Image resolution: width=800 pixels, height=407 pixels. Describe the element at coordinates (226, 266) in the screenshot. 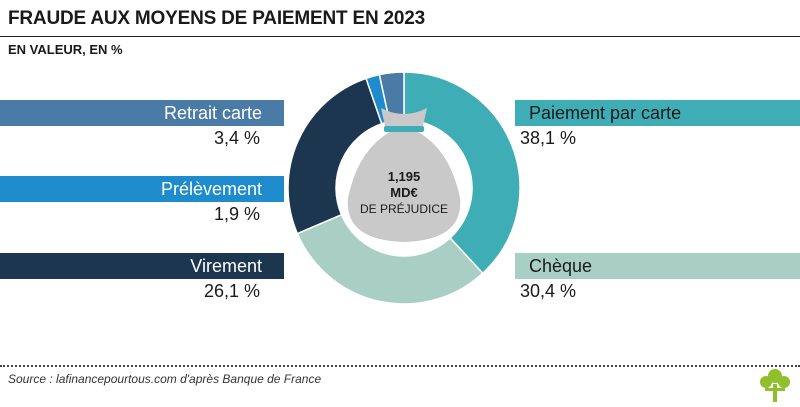

I see `label-virement: Virement` at that location.